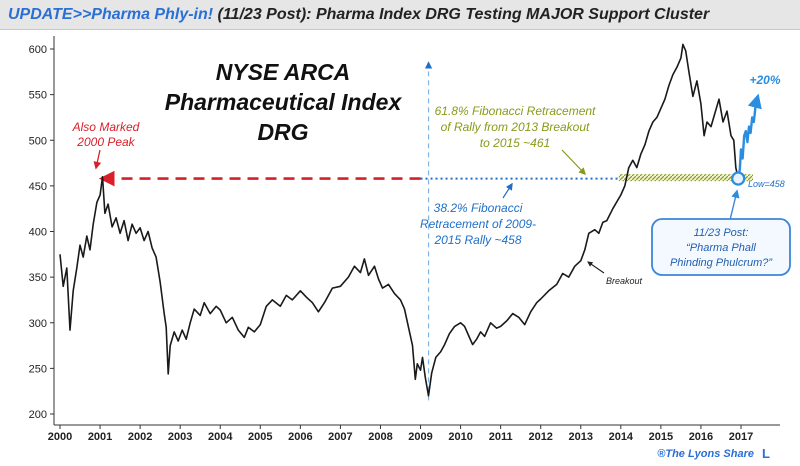  Describe the element at coordinates (380, 437) in the screenshot. I see `x-tick-label: 2008` at that location.